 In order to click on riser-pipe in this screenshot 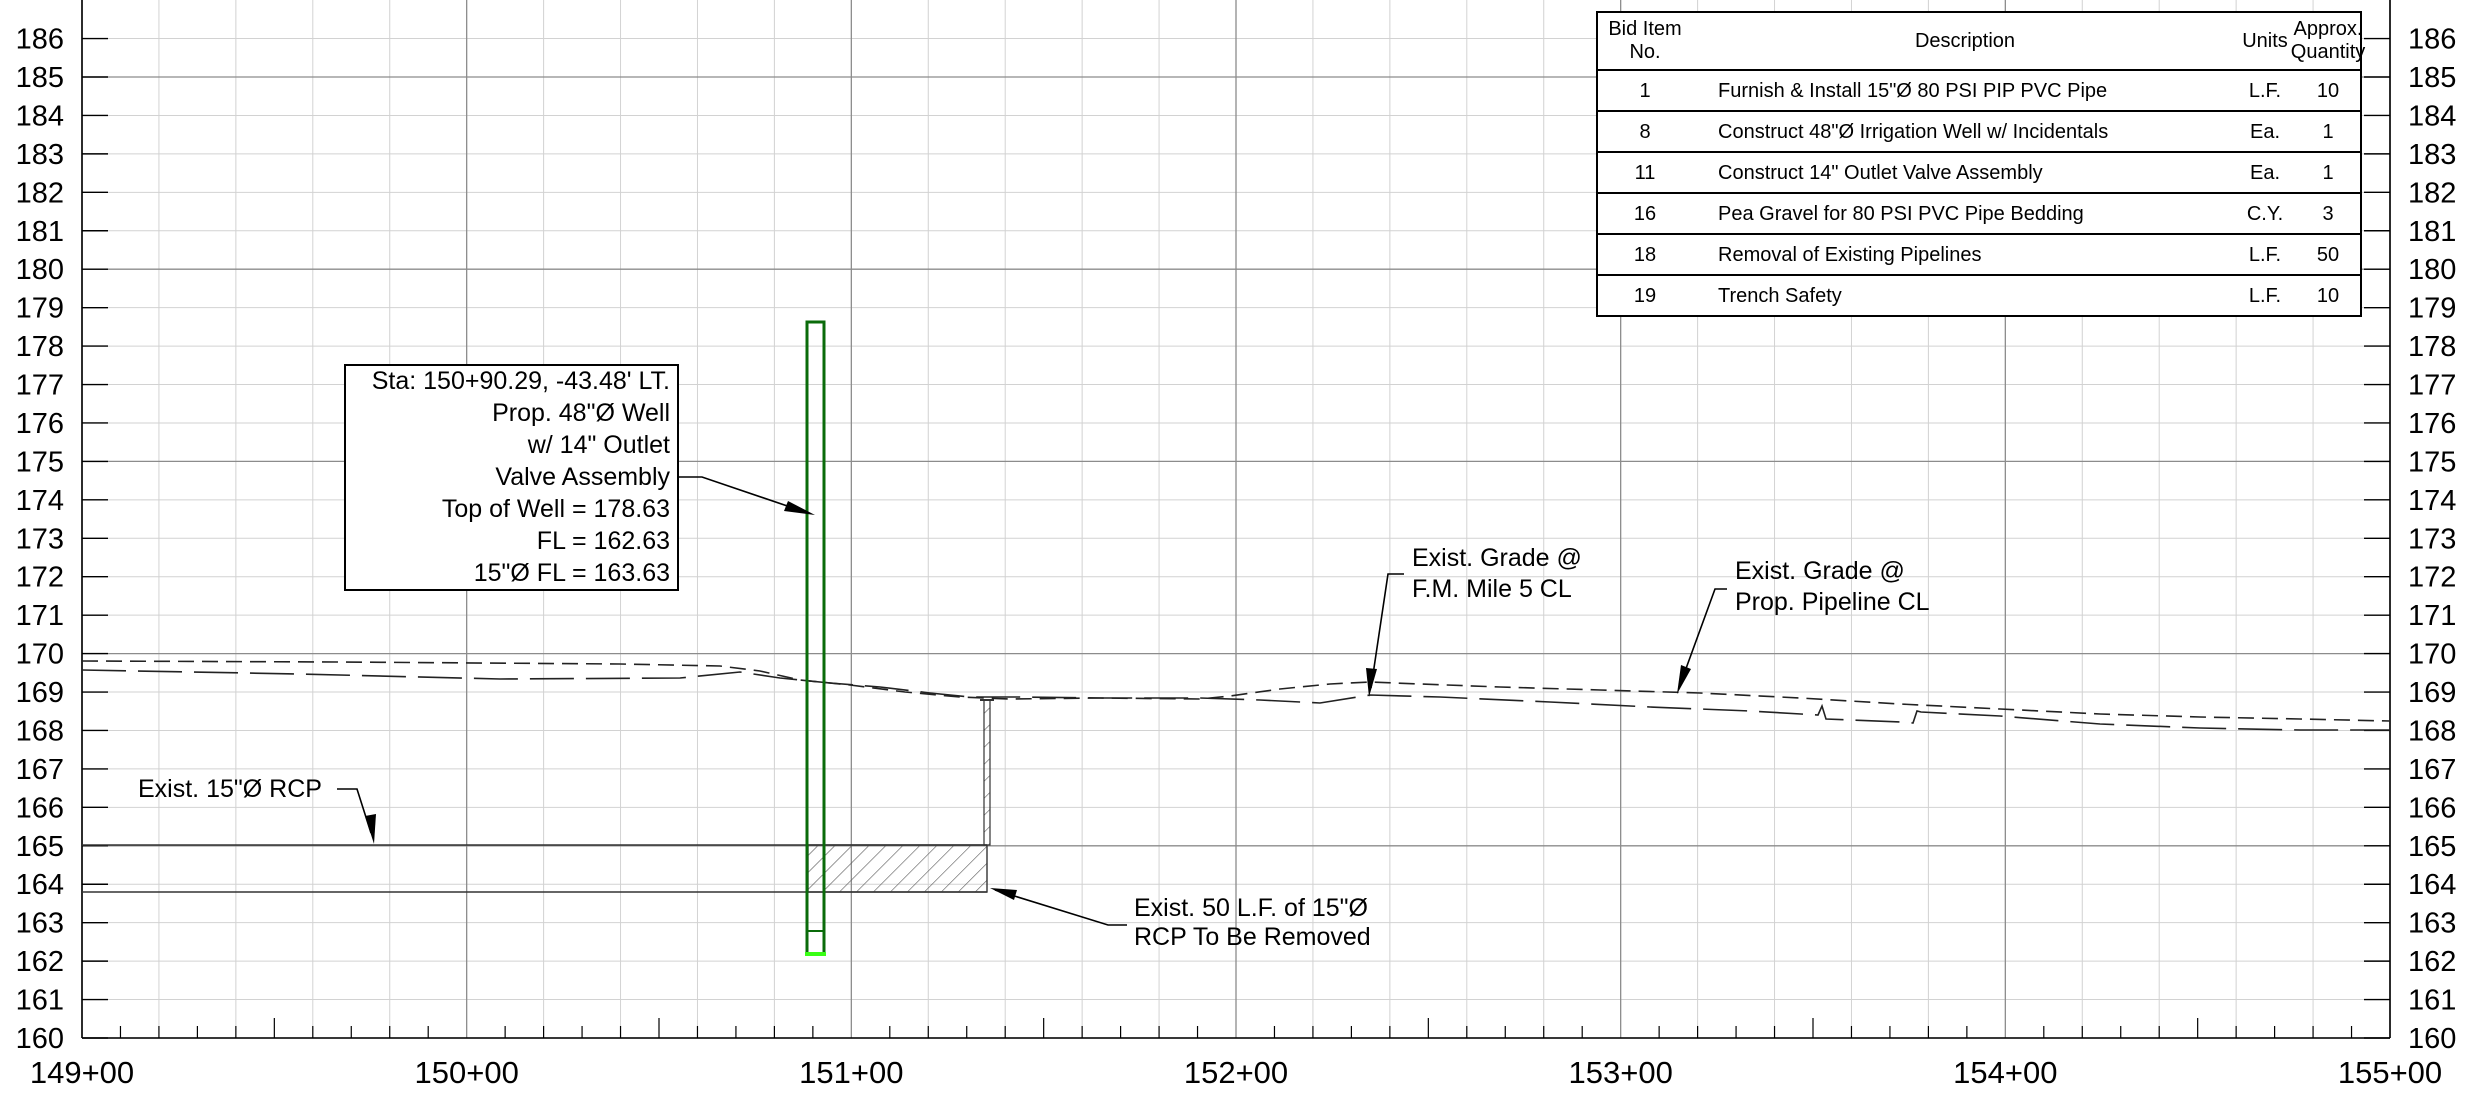, I will do `click(987, 772)`.